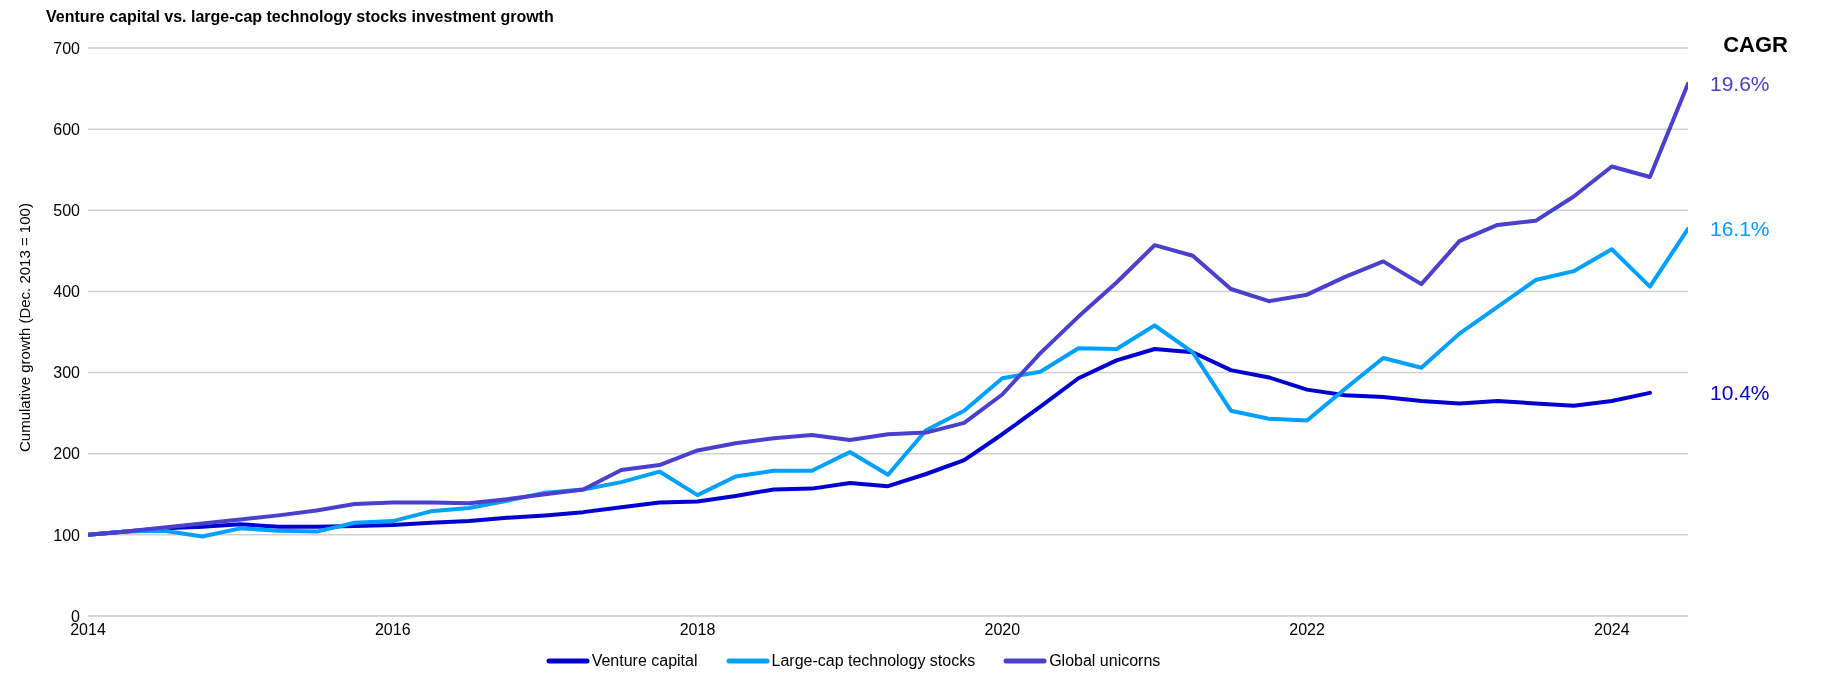 The width and height of the screenshot is (1825, 679). Describe the element at coordinates (1755, 45) in the screenshot. I see `text: CAGR` at that location.